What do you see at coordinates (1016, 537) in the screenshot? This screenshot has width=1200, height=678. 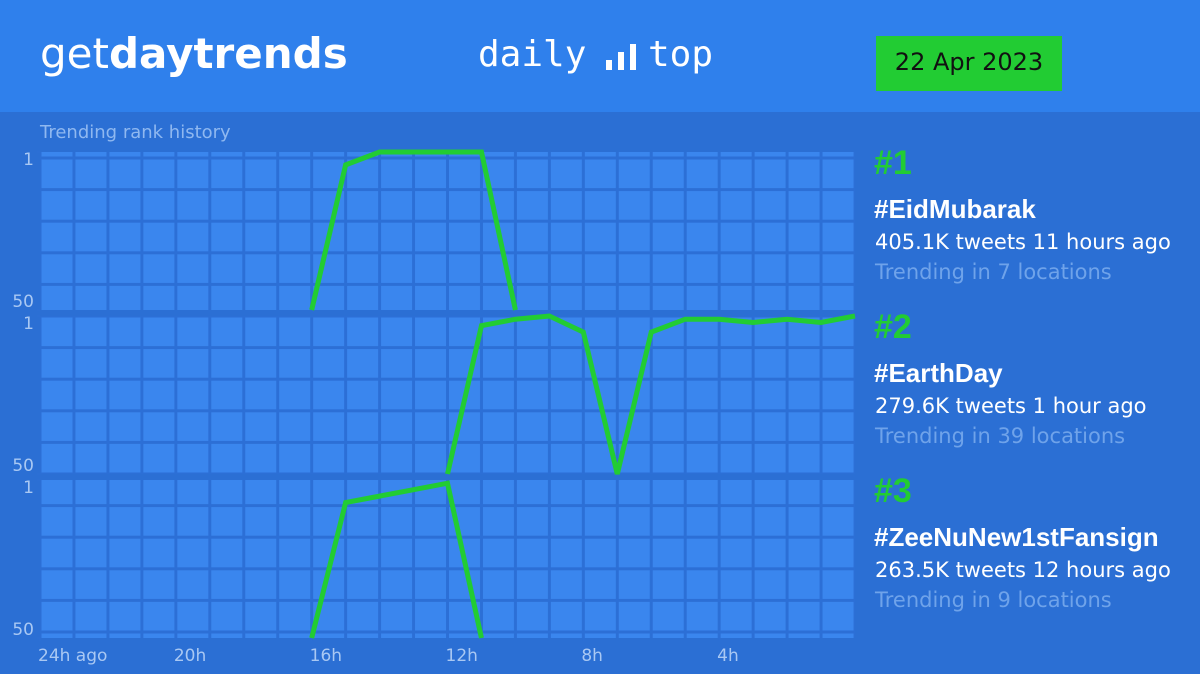 I see `trend-name: #ZeeNuNew1stFansign` at bounding box center [1016, 537].